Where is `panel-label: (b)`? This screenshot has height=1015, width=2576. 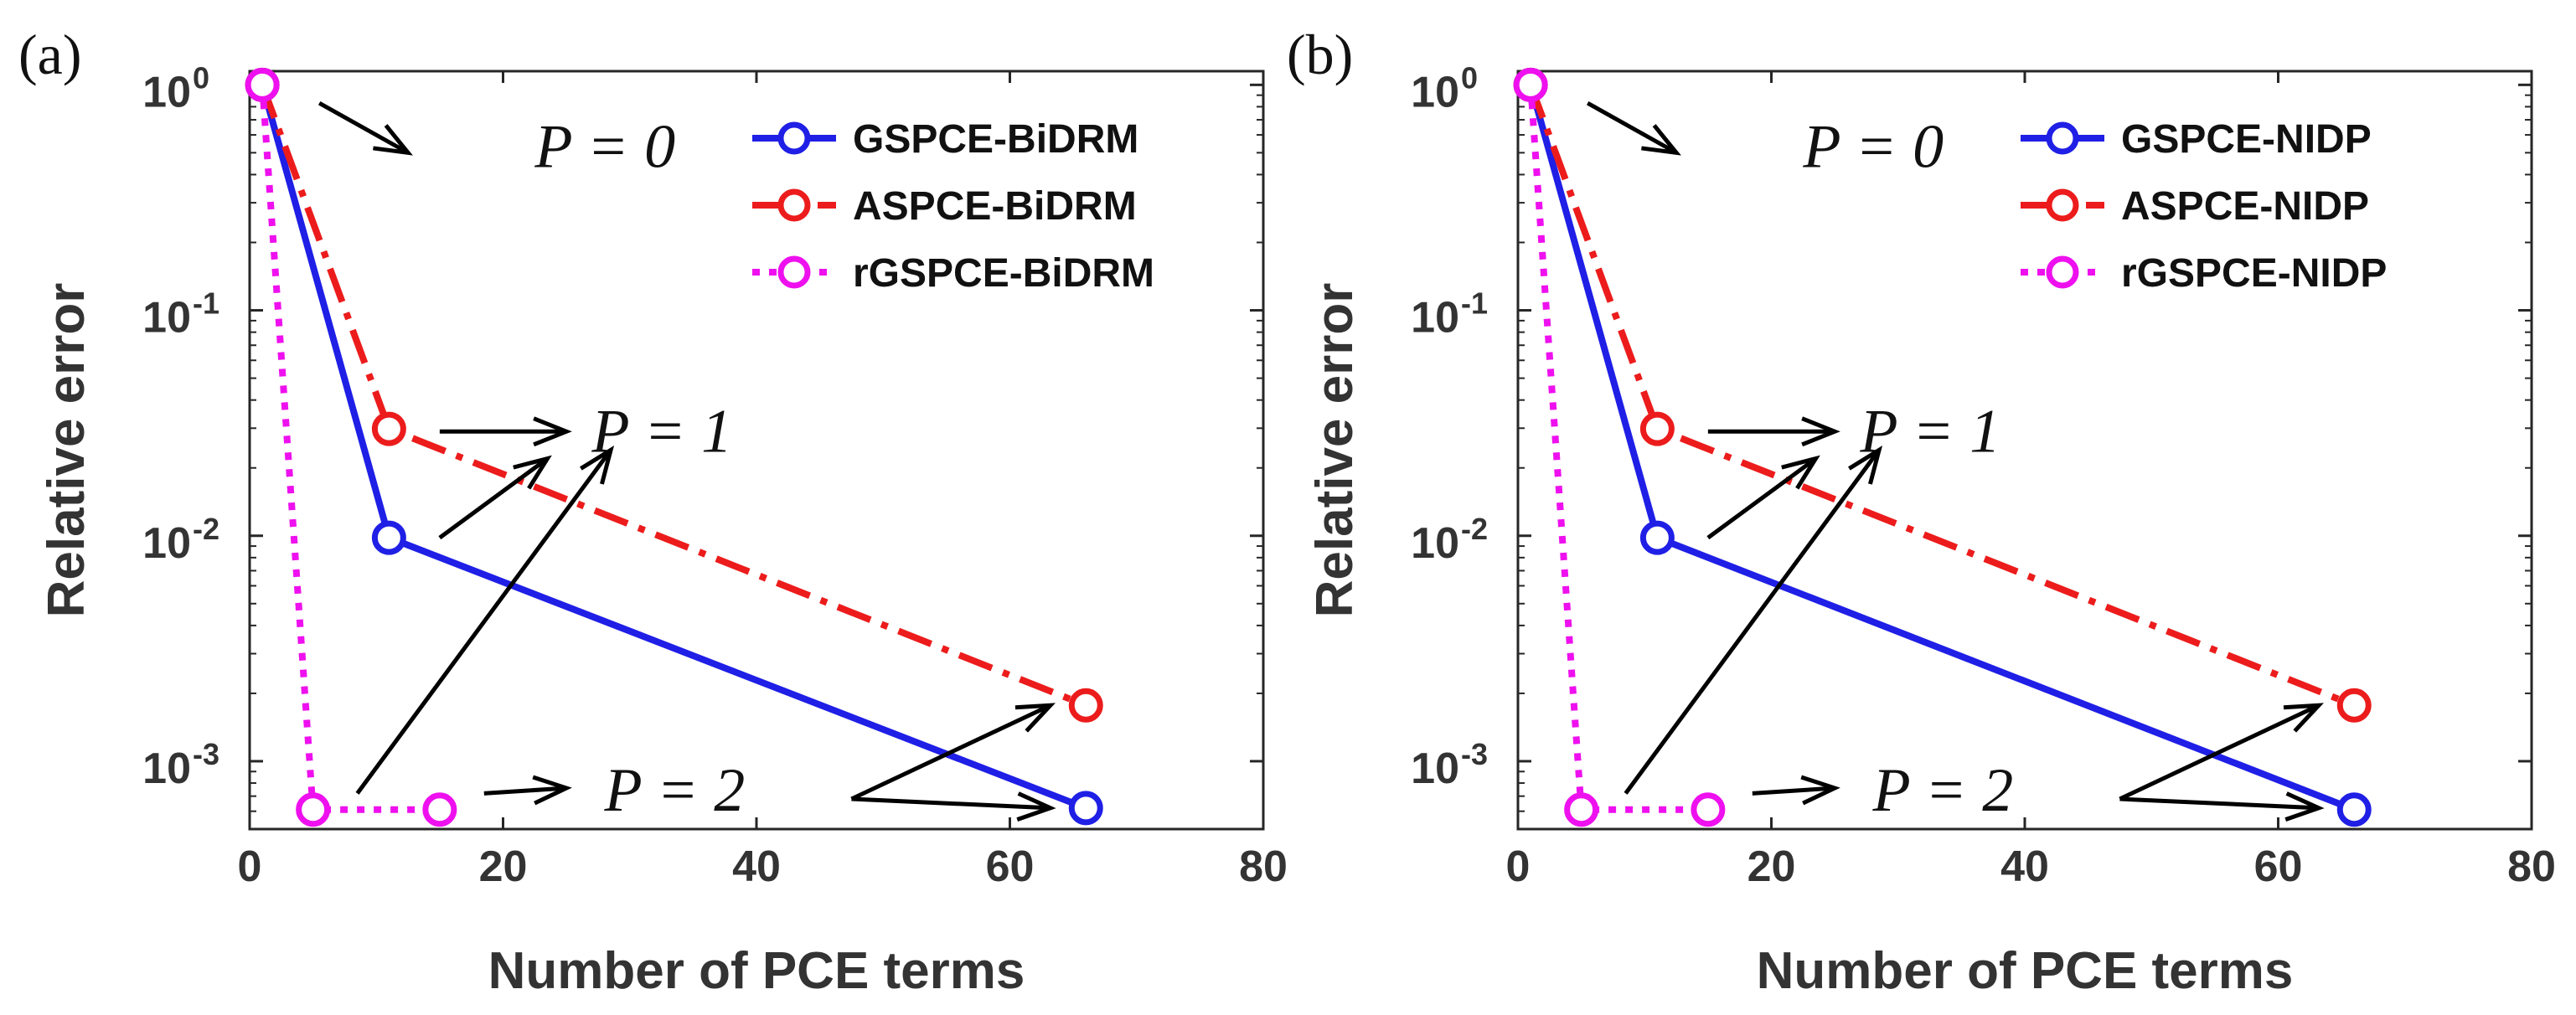 panel-label: (b) is located at coordinates (1320, 54).